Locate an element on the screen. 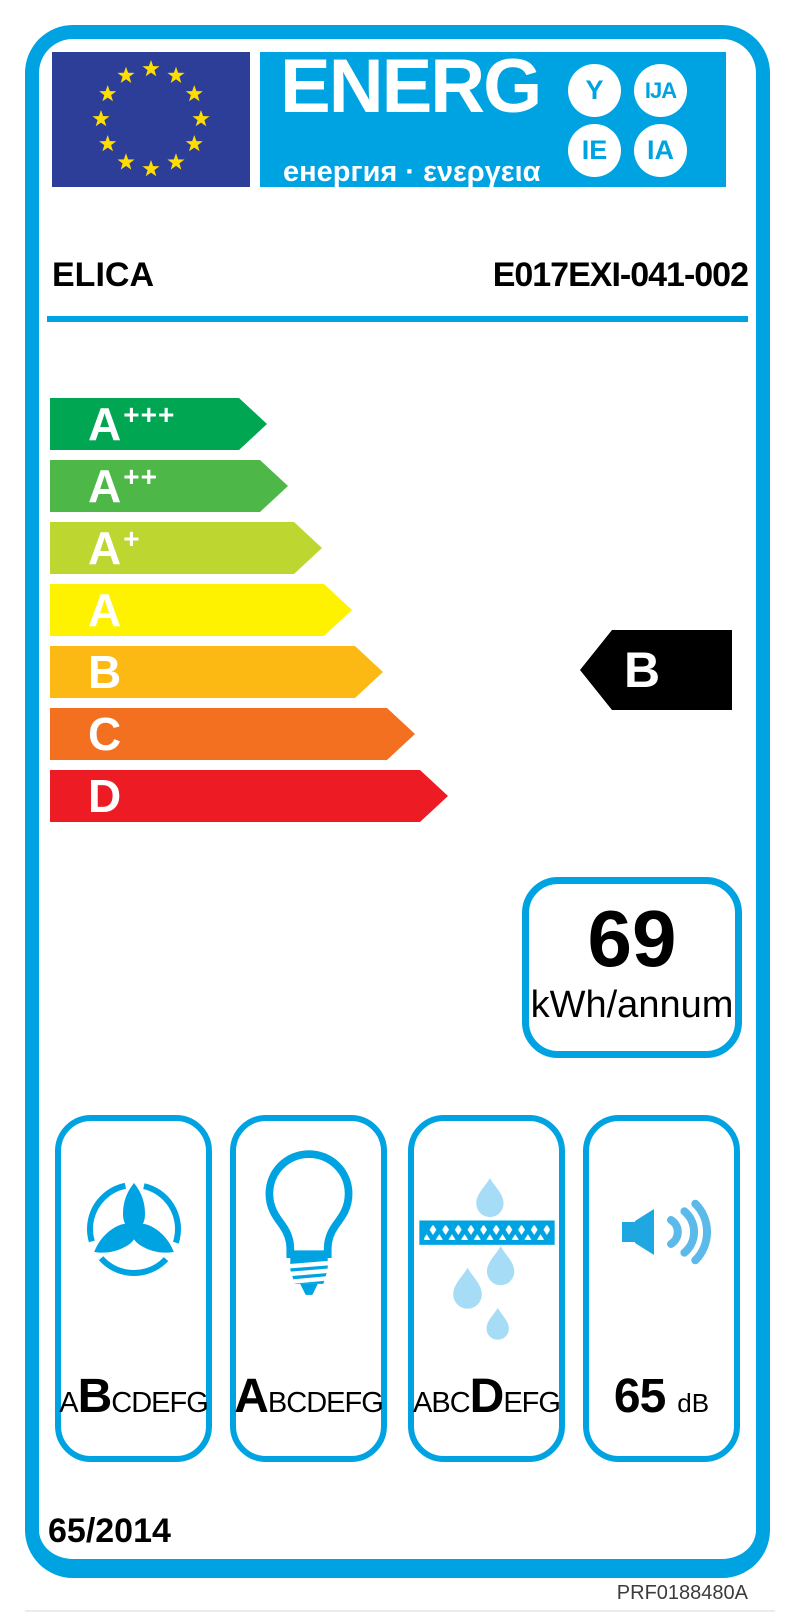  eu-flag is located at coordinates (151, 119).